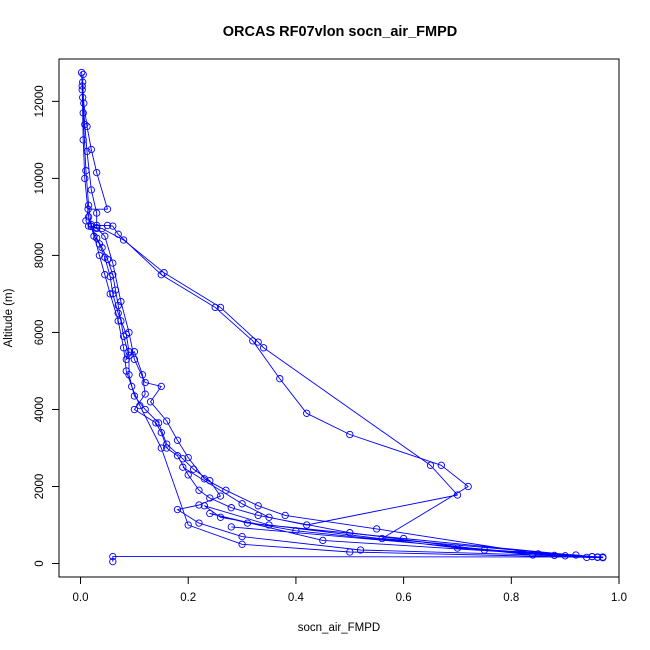 This screenshot has width=650, height=650. Describe the element at coordinates (619, 598) in the screenshot. I see `x-tick-label: 1.0` at that location.